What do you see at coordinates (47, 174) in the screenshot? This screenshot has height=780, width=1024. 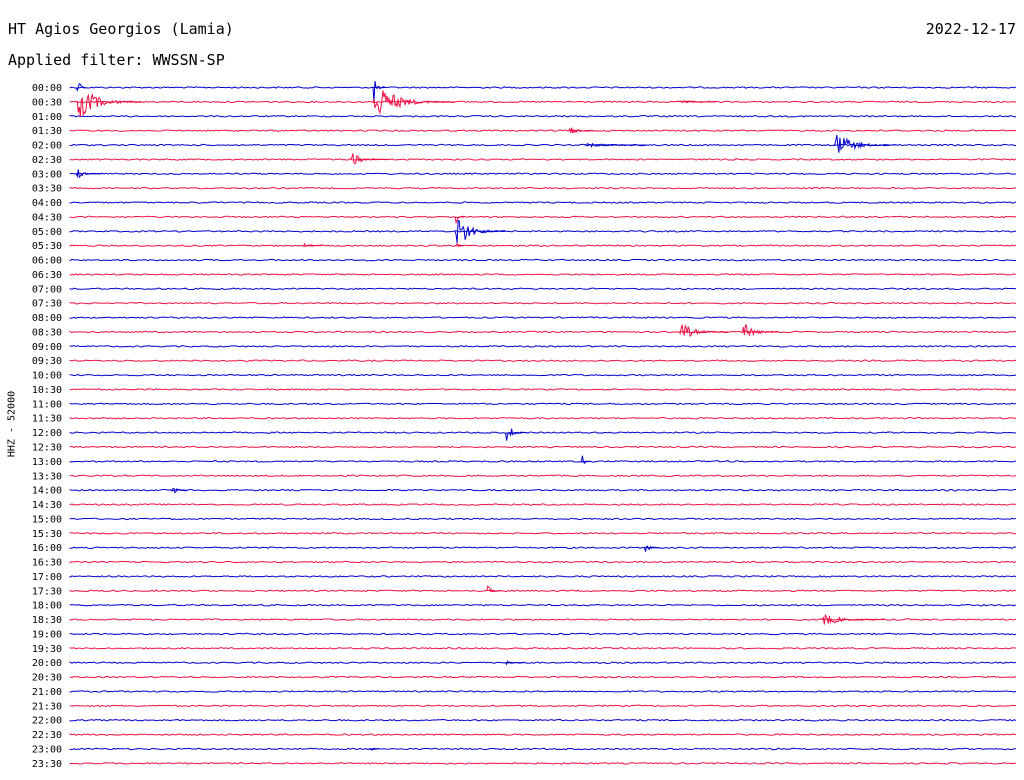 I see `row-time-label: 03:00` at bounding box center [47, 174].